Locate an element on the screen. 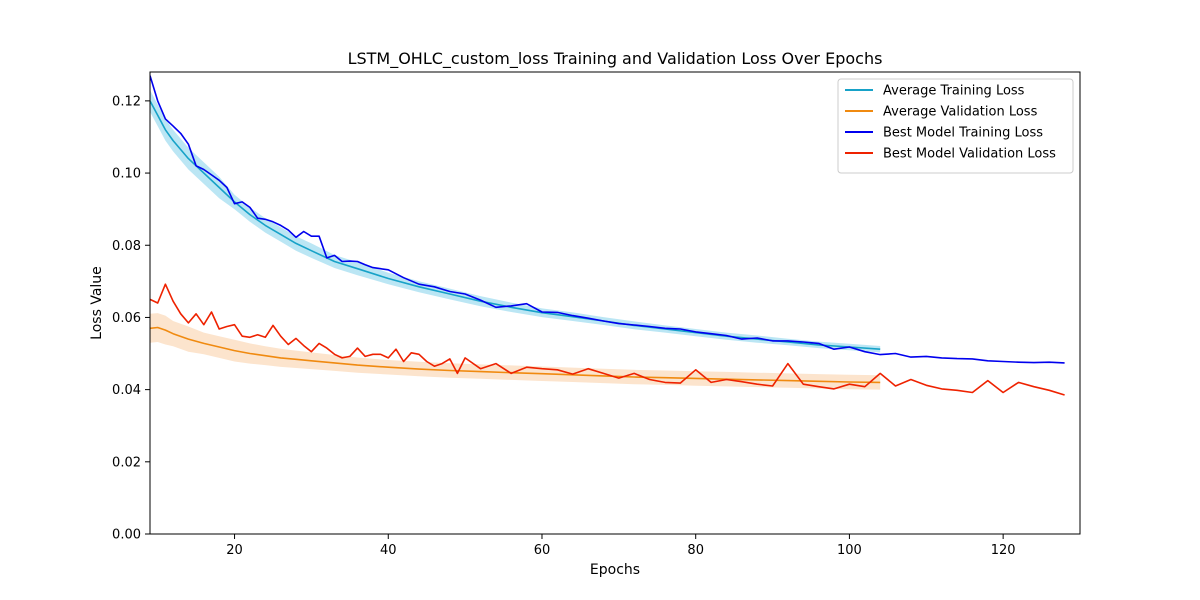  y-tick-label: 0.02 is located at coordinates (126, 462).